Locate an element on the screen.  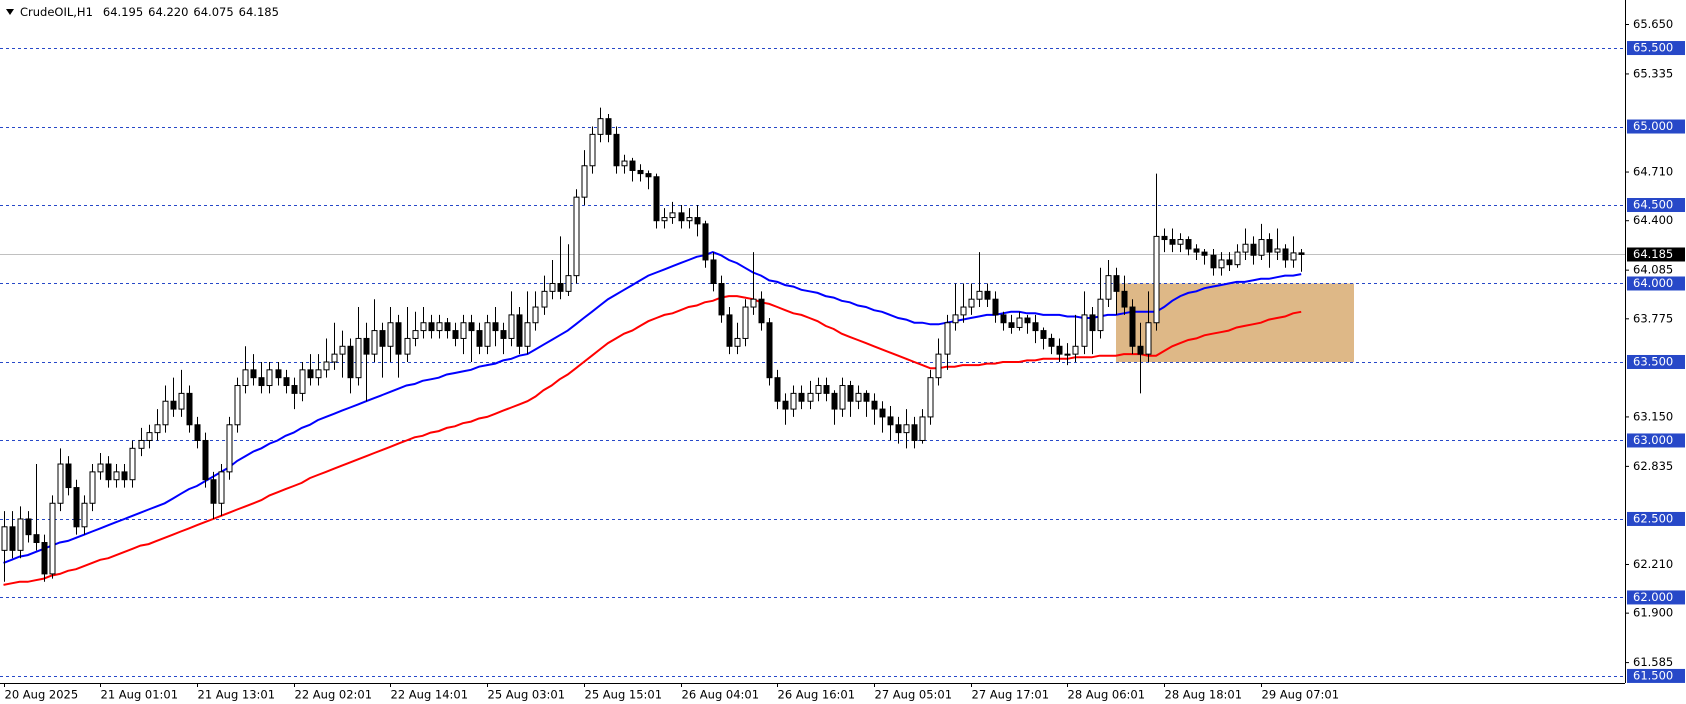
chart-header: CrudeOIL,H1 64.195 64.220 64.075 64.185 is located at coordinates (149, 12).